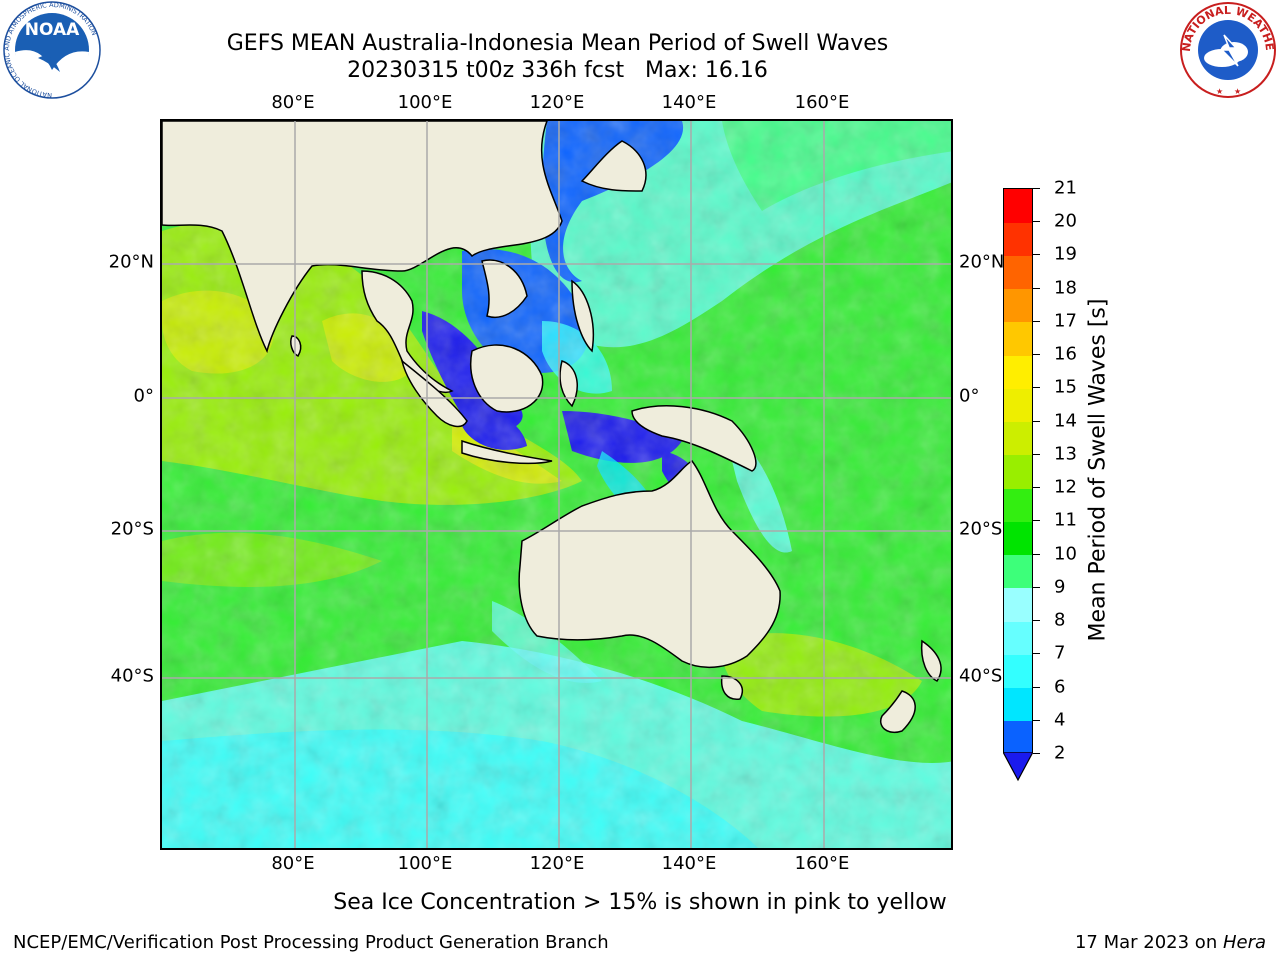 The width and height of the screenshot is (1280, 960). What do you see at coordinates (822, 102) in the screenshot?
I see `lon-tick-top: 160°E` at bounding box center [822, 102].